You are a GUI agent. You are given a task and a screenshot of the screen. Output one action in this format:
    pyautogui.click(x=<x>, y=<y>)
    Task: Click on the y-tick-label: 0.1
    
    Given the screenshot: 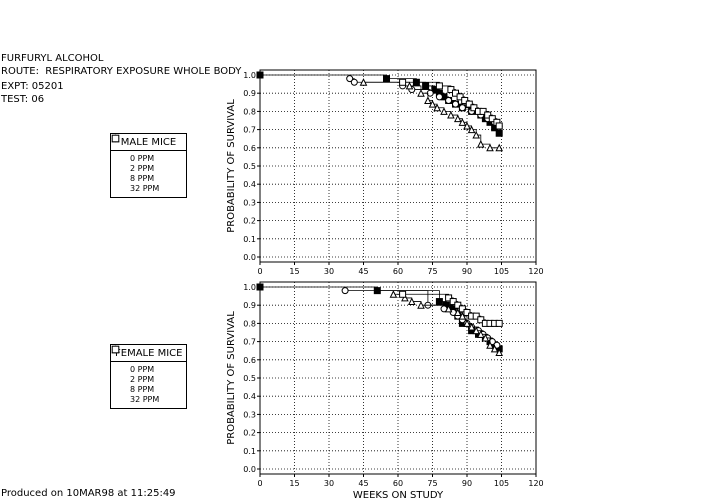 What is the action you would take?
    pyautogui.click(x=249, y=451)
    